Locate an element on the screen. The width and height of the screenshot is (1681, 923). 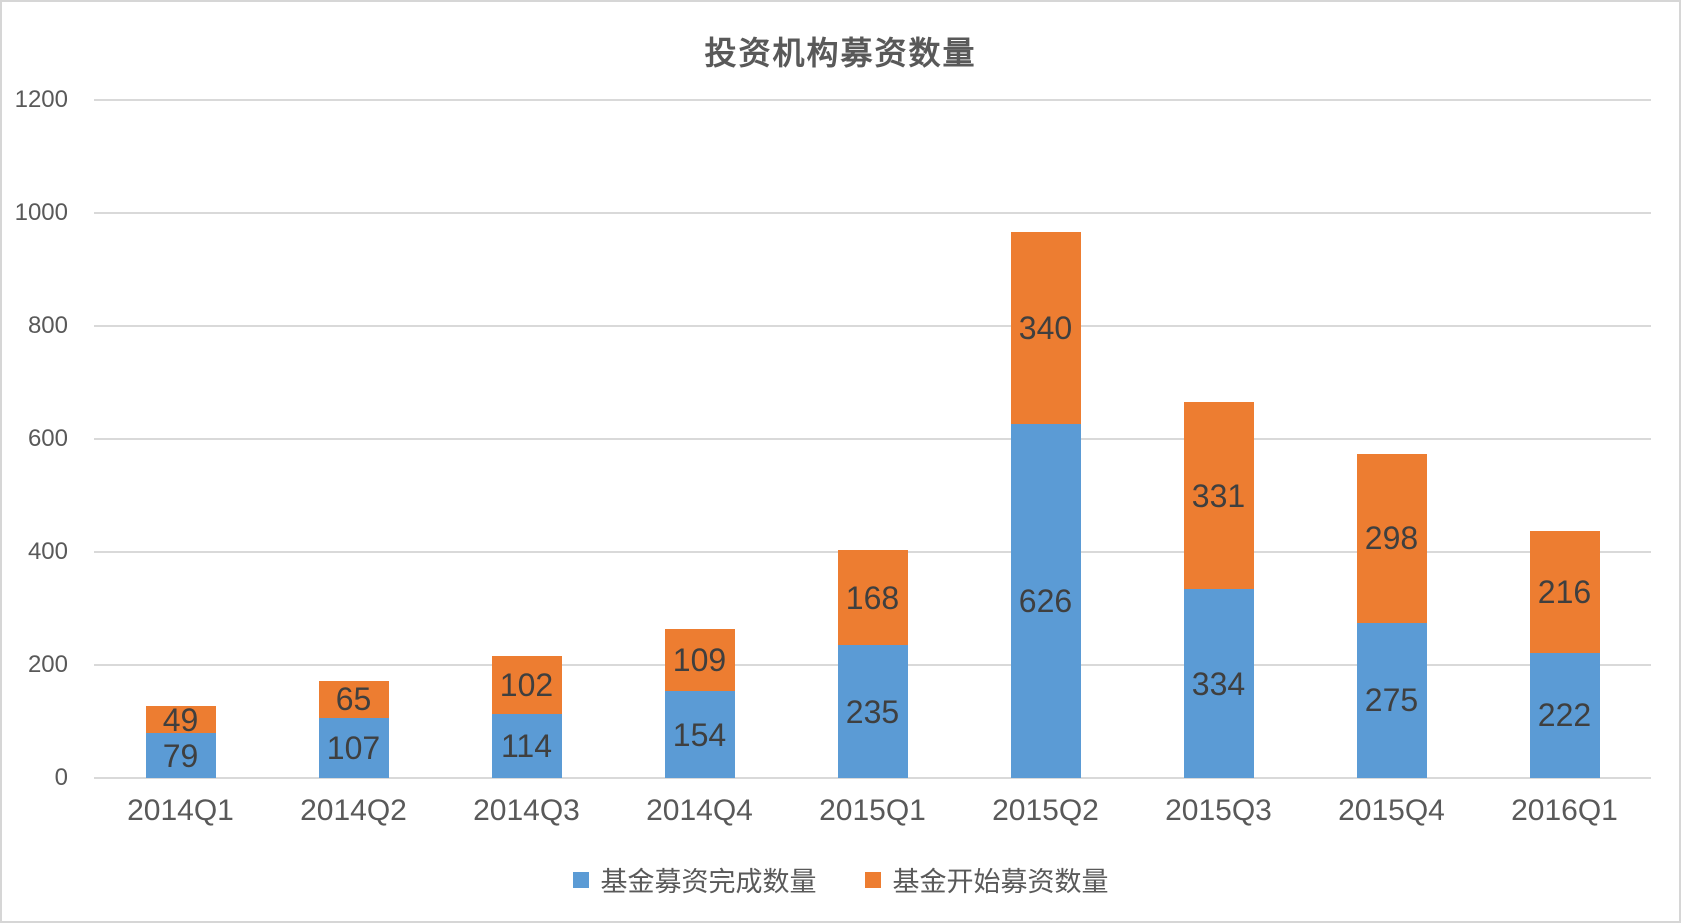
x-axis-tick-label: 2014Q2 is located at coordinates (353, 810).